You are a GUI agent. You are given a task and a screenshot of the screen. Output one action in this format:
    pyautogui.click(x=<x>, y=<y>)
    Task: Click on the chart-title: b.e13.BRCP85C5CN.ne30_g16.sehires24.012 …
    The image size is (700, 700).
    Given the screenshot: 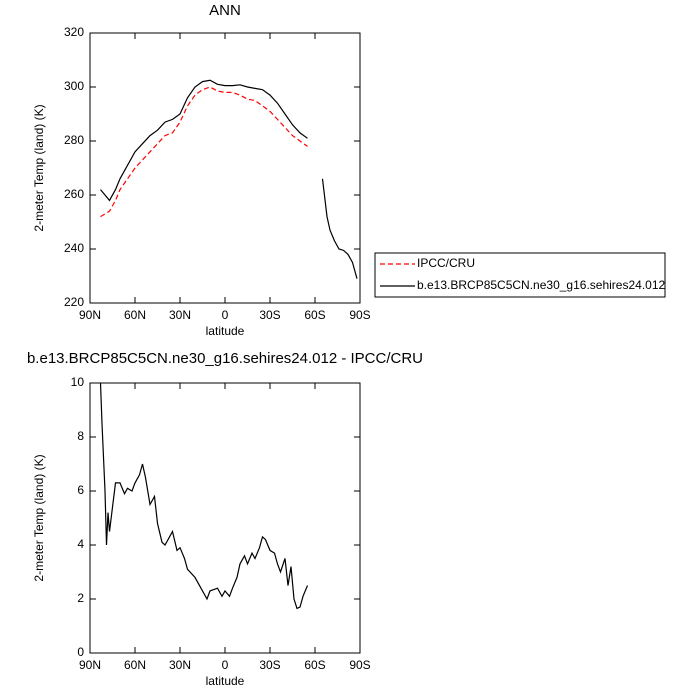 What is the action you would take?
    pyautogui.click(x=225, y=358)
    